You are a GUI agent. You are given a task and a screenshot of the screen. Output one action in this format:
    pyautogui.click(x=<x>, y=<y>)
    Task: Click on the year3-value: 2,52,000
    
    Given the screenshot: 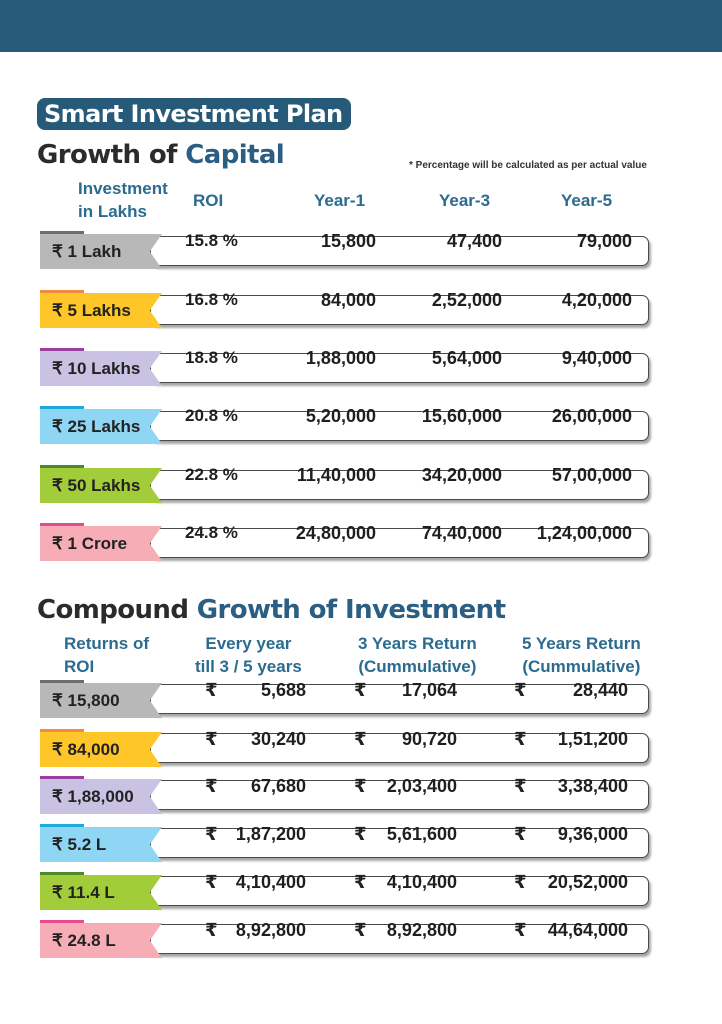 What is the action you would take?
    pyautogui.click(x=466, y=300)
    